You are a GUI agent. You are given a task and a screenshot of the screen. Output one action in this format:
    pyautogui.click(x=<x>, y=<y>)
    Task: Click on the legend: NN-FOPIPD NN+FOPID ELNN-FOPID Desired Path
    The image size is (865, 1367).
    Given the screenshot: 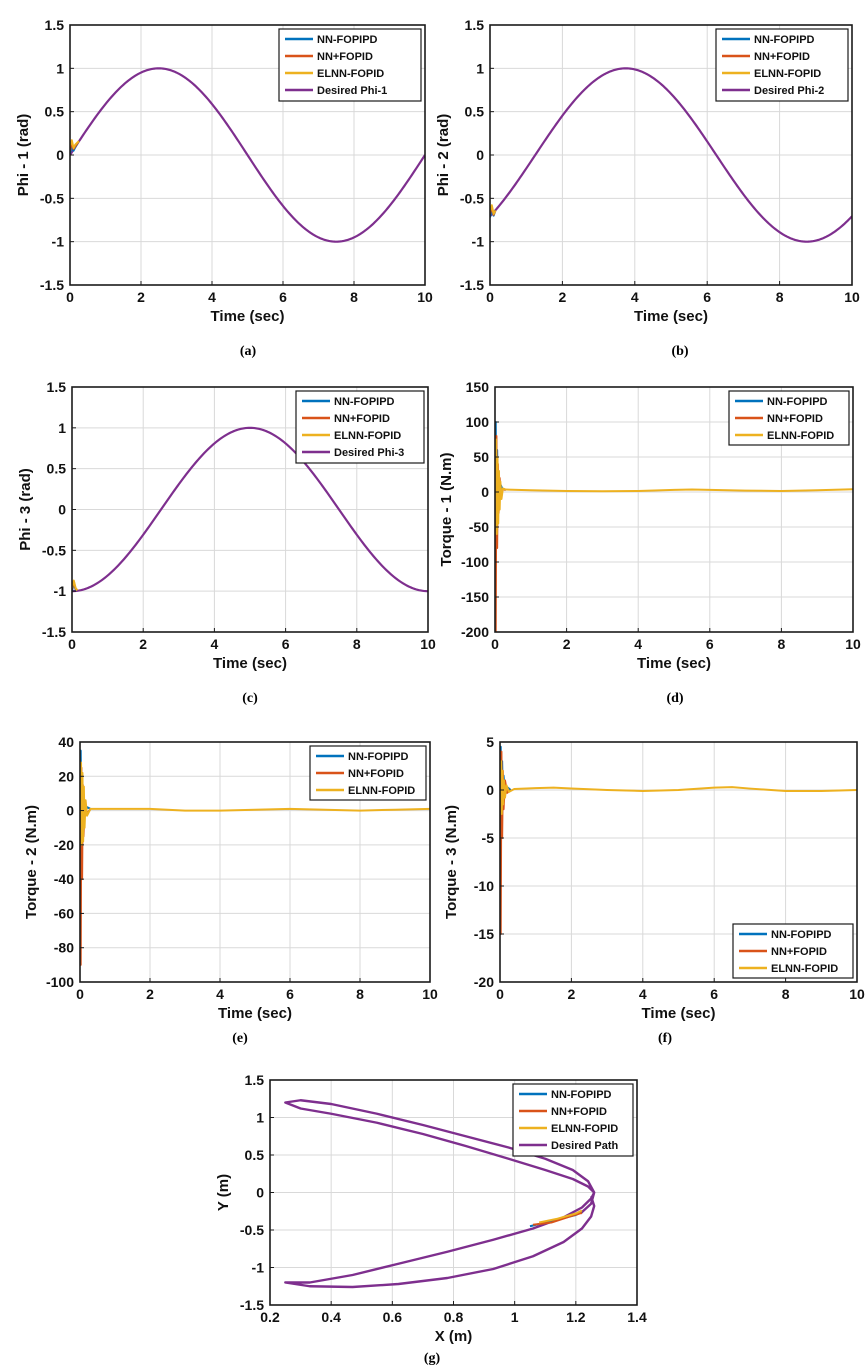 What is the action you would take?
    pyautogui.click(x=573, y=1120)
    